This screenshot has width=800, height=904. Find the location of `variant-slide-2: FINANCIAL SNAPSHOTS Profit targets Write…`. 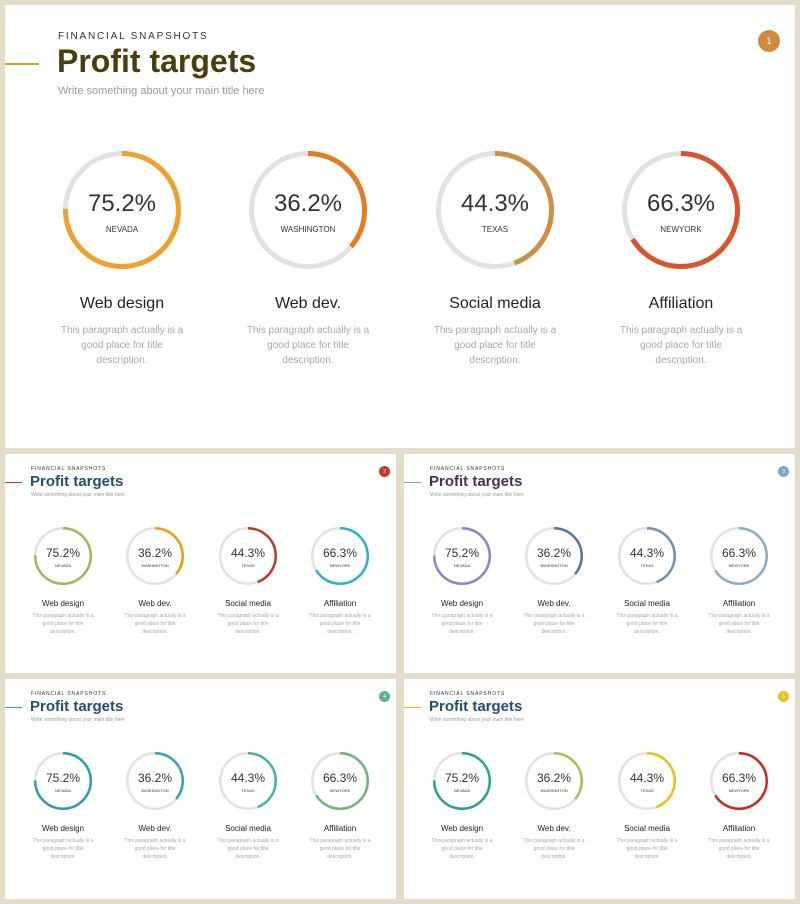

variant-slide-2: FINANCIAL SNAPSHOTS Profit targets Write… is located at coordinates (599, 563).